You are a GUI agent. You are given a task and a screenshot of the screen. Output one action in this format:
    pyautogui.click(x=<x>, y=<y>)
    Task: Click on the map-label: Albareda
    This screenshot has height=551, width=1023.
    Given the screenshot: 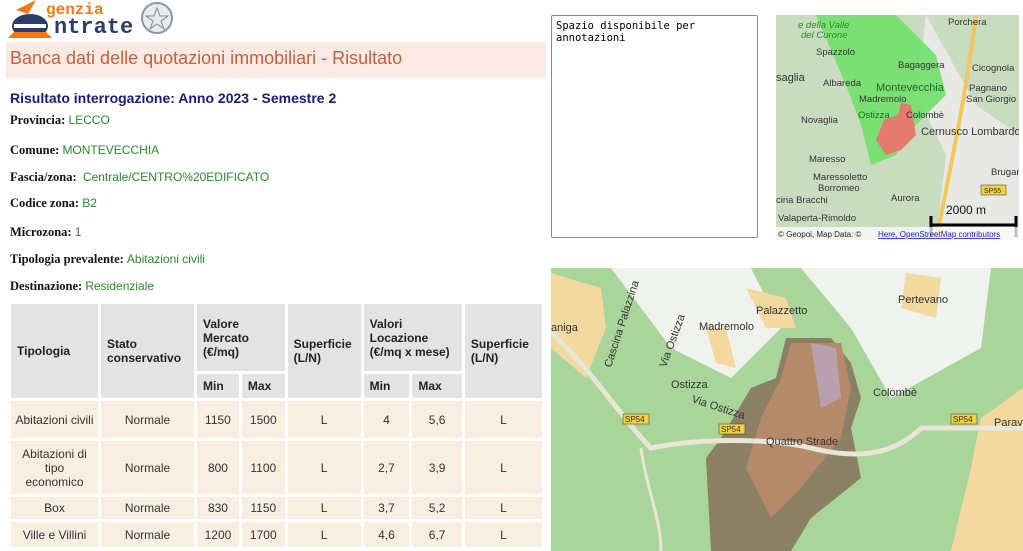 What is the action you would take?
    pyautogui.click(x=842, y=83)
    